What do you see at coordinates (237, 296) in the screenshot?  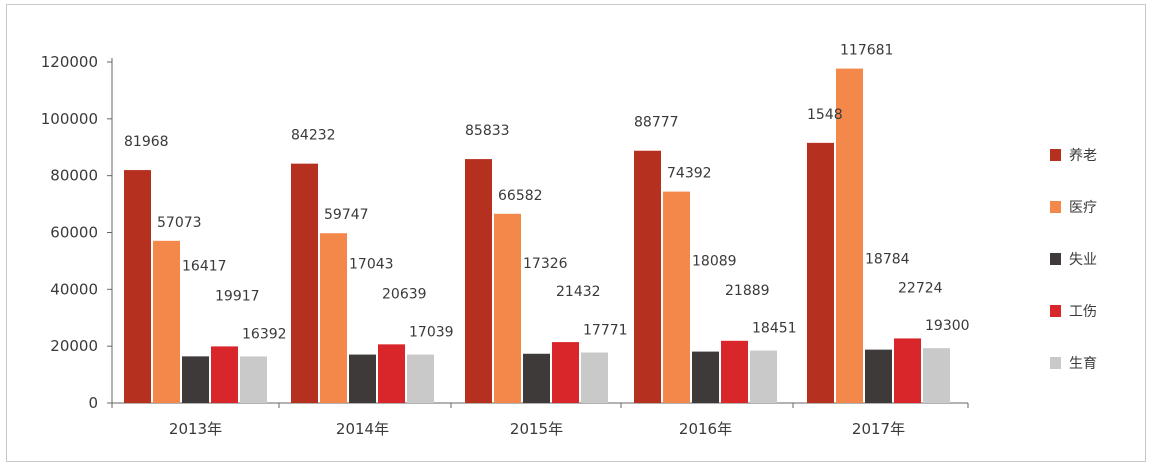 I see `data-label: 19917` at bounding box center [237, 296].